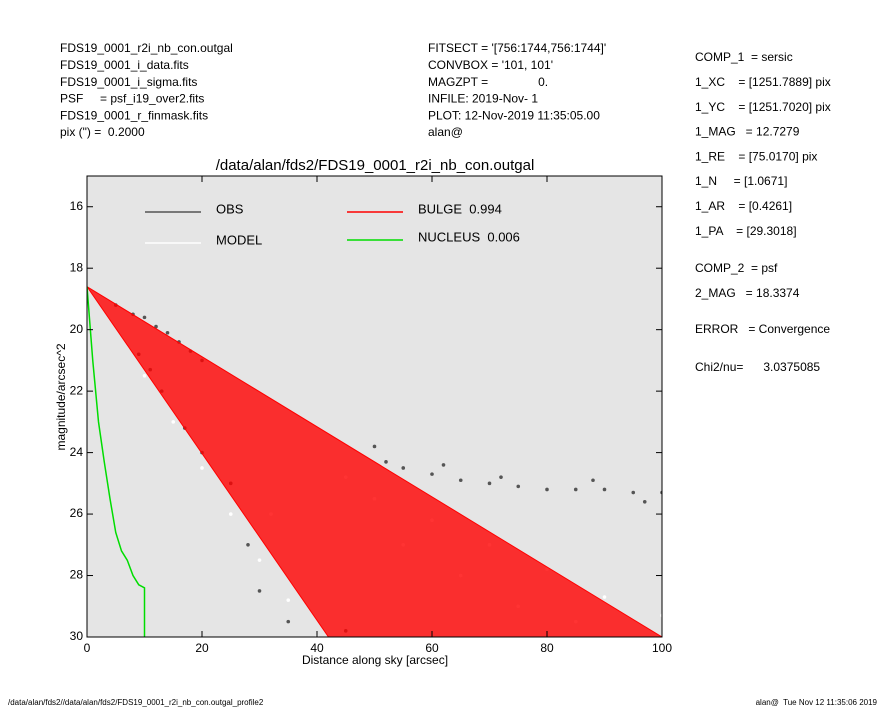  I want to click on header-left-line: PSF = psf_i19_over2.fits, so click(132, 99).